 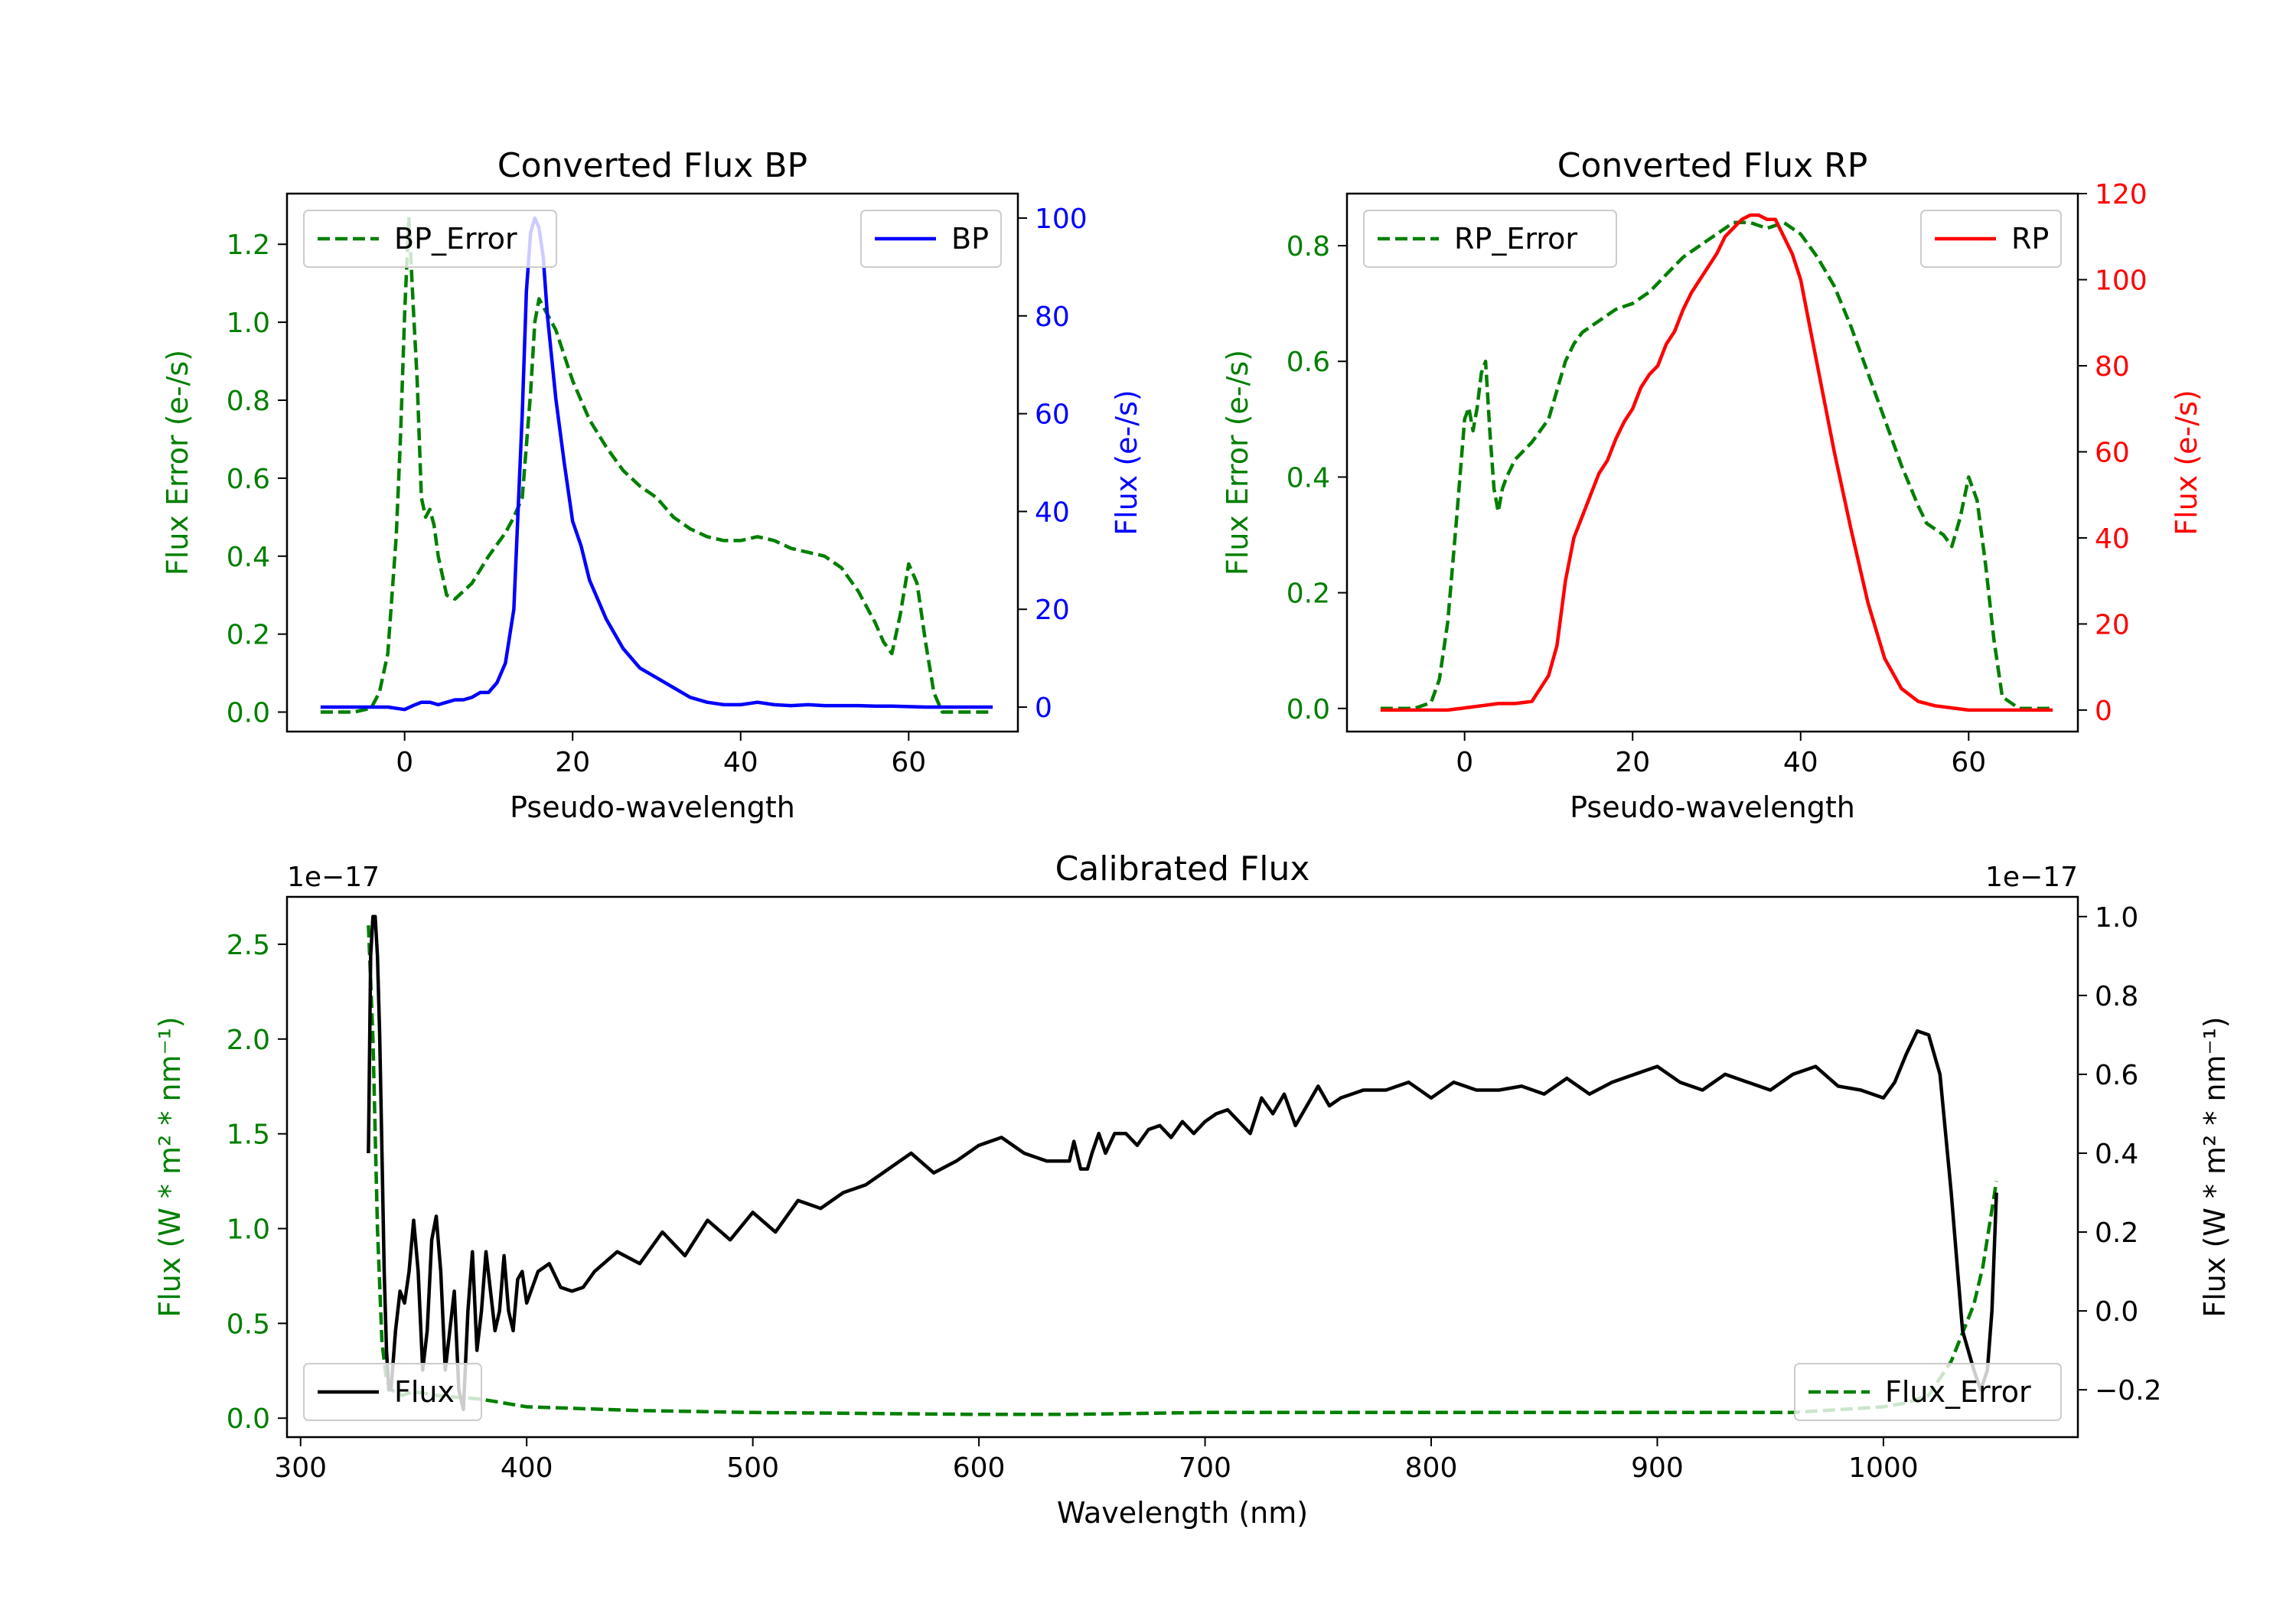 I want to click on y-right-tick-label: 0.2, so click(x=2116, y=1233).